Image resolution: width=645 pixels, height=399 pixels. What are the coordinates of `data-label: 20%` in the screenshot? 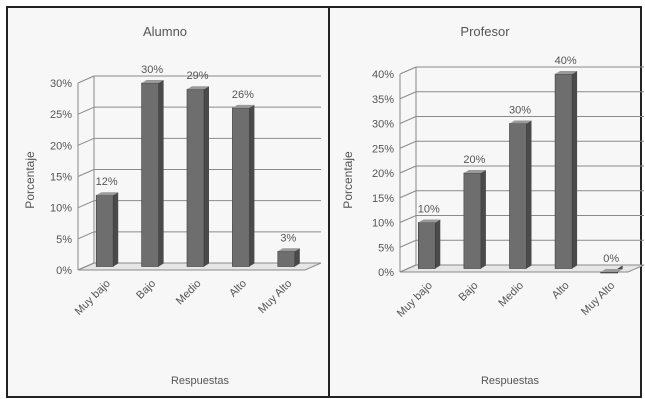 It's located at (474, 160).